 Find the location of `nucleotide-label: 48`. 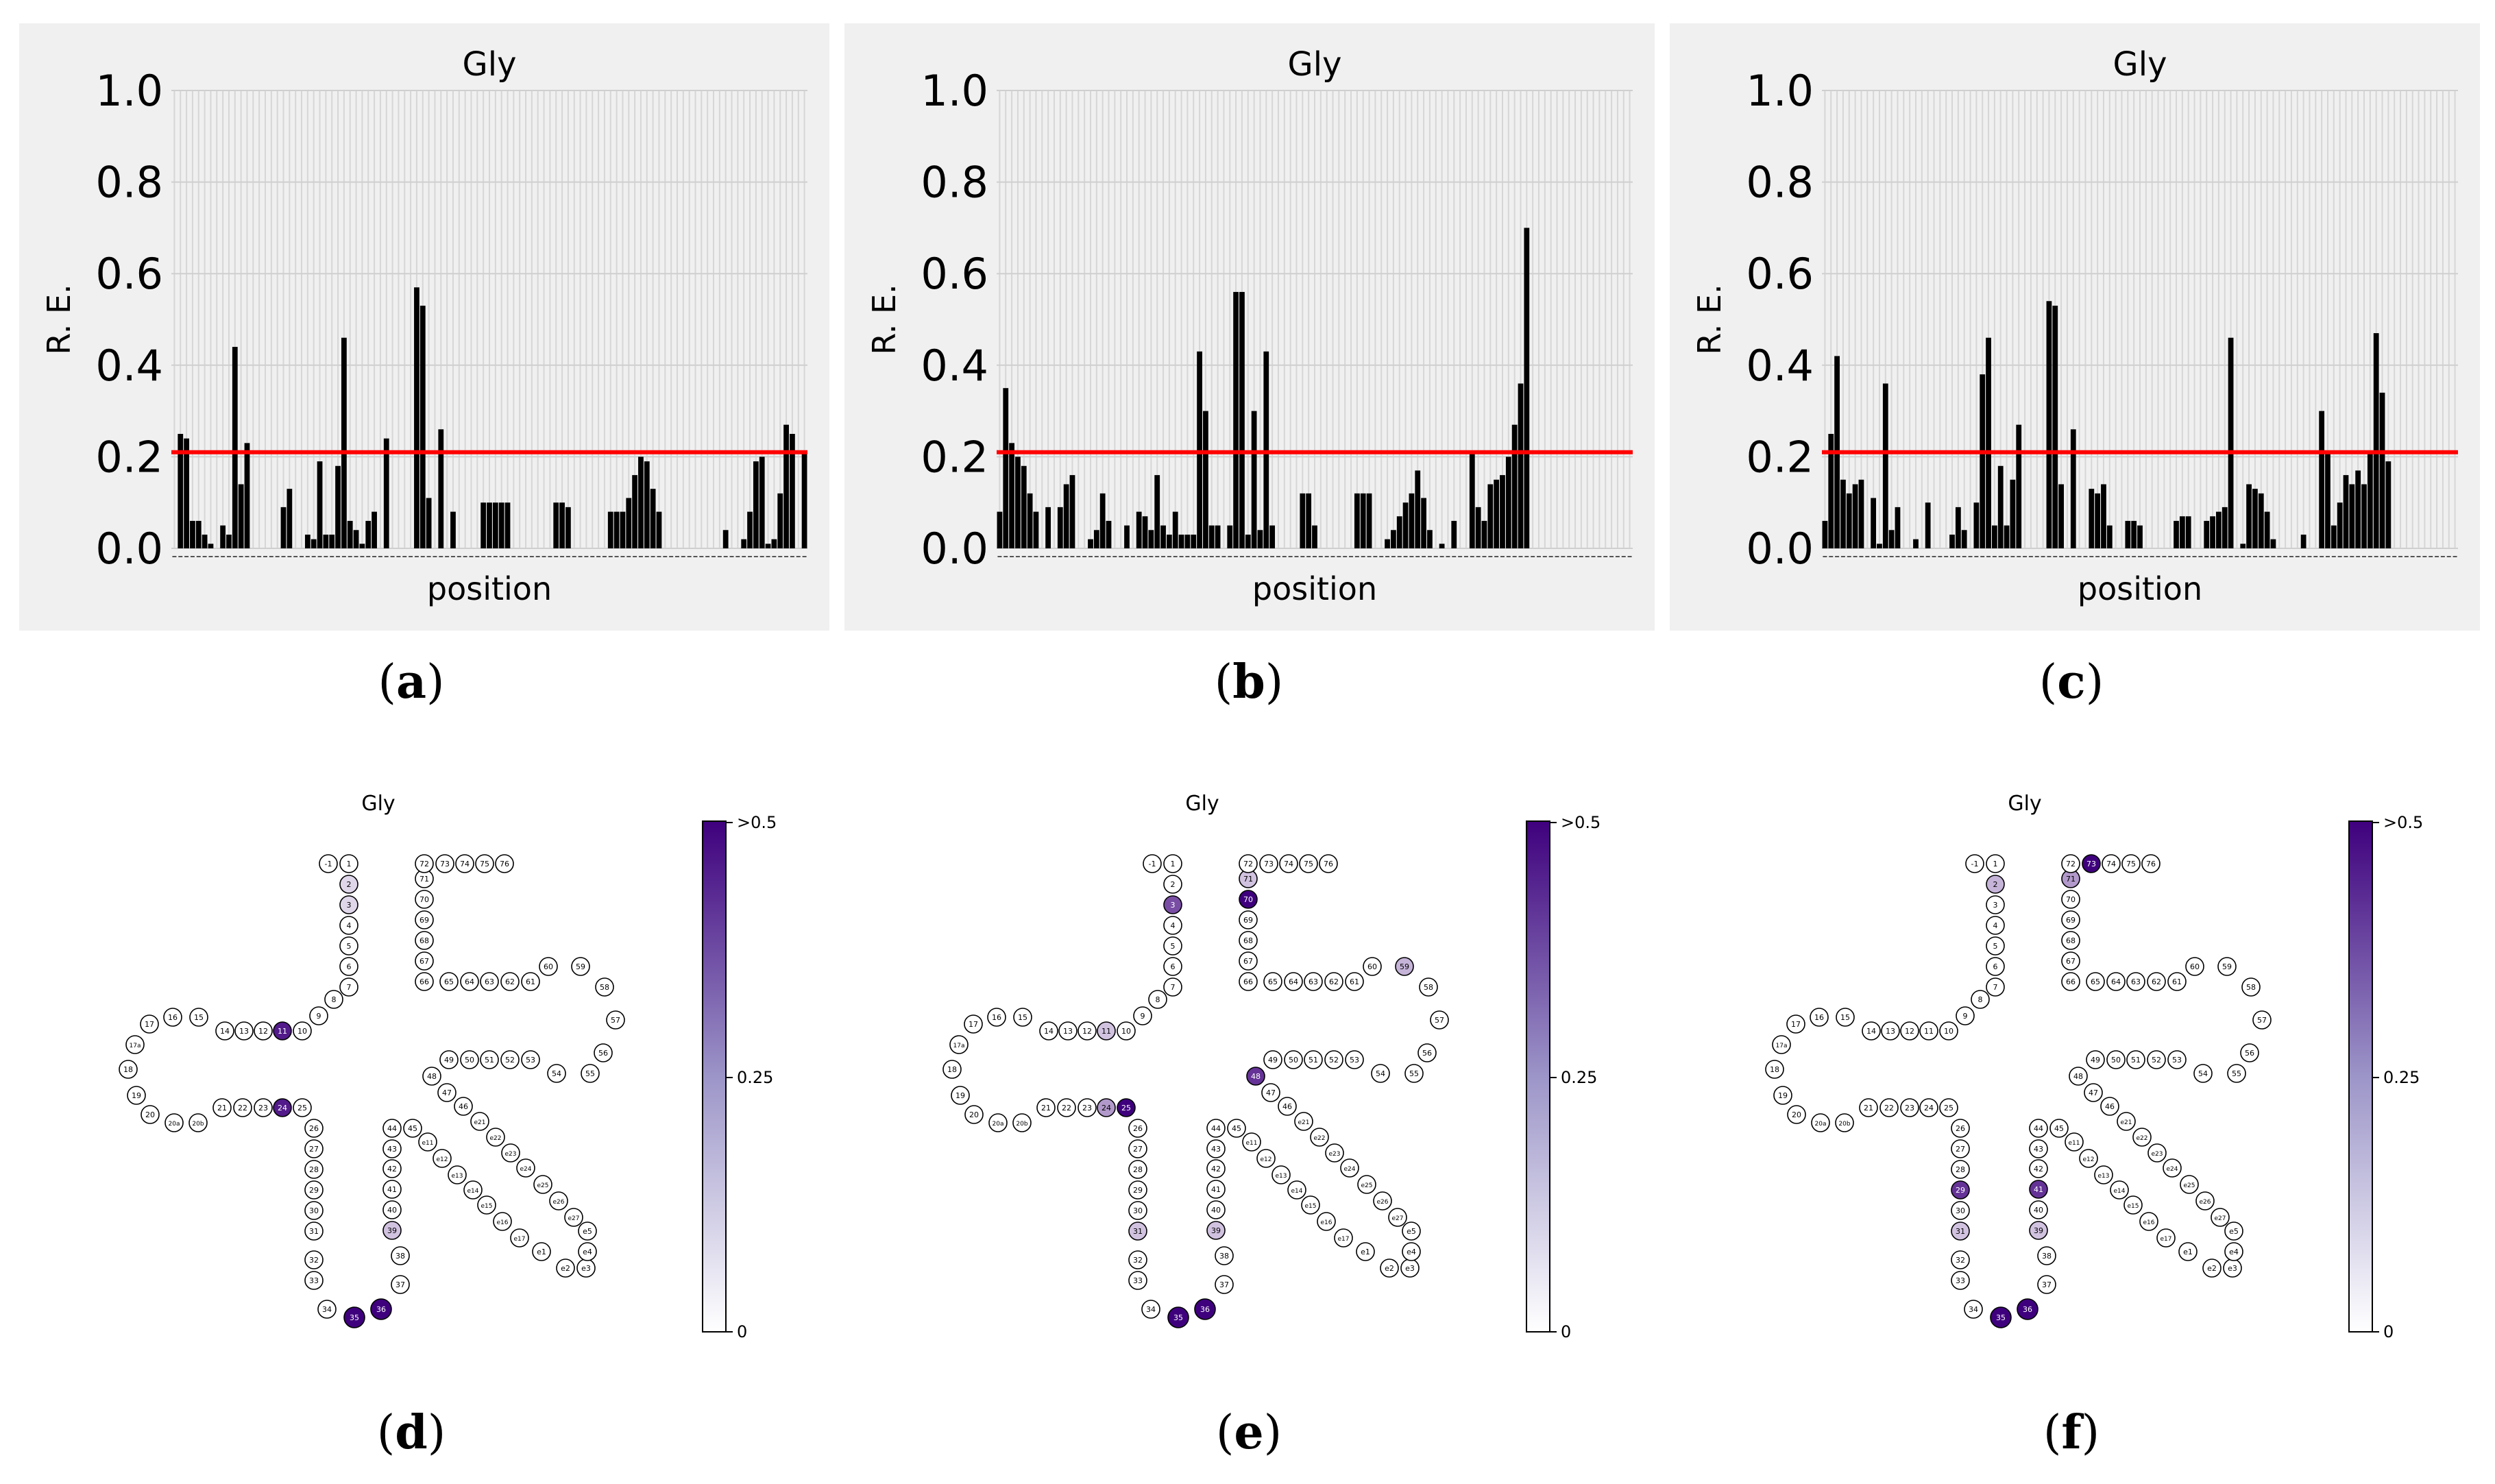

nucleotide-label: 48 is located at coordinates (432, 1076).